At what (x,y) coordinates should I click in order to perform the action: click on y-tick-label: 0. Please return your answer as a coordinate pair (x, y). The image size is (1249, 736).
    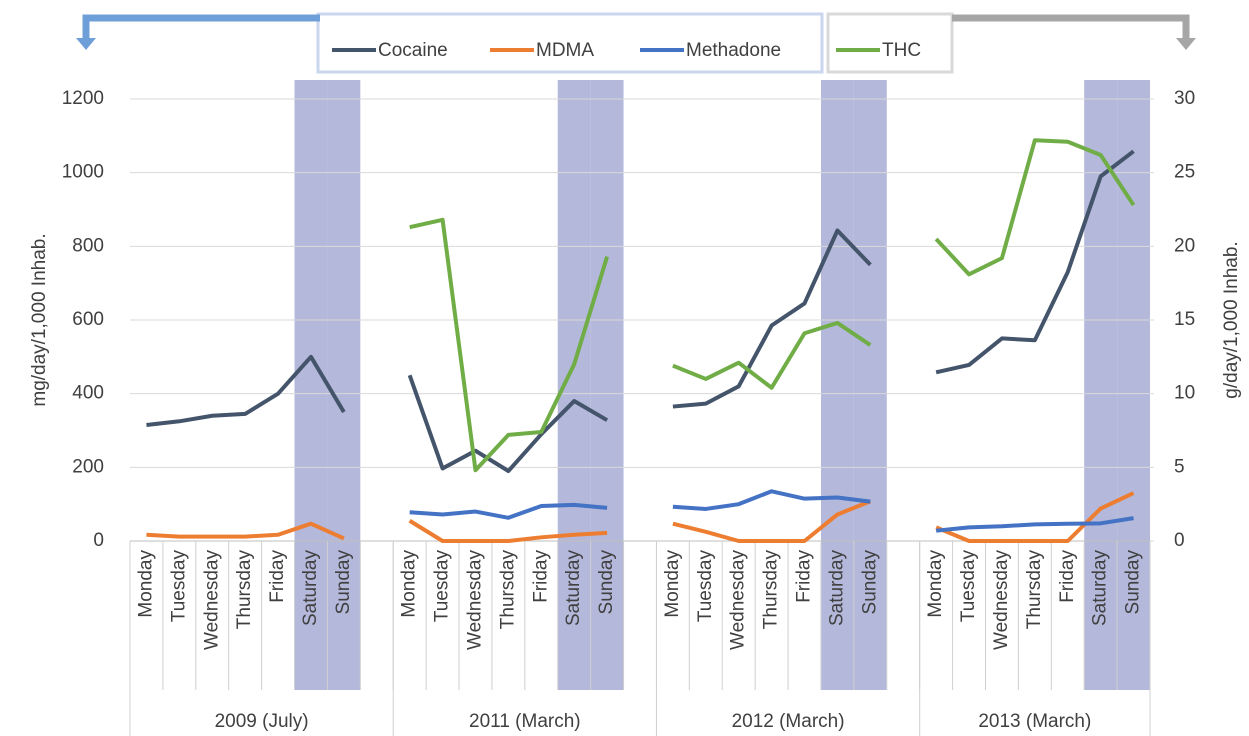
    Looking at the image, I should click on (98, 540).